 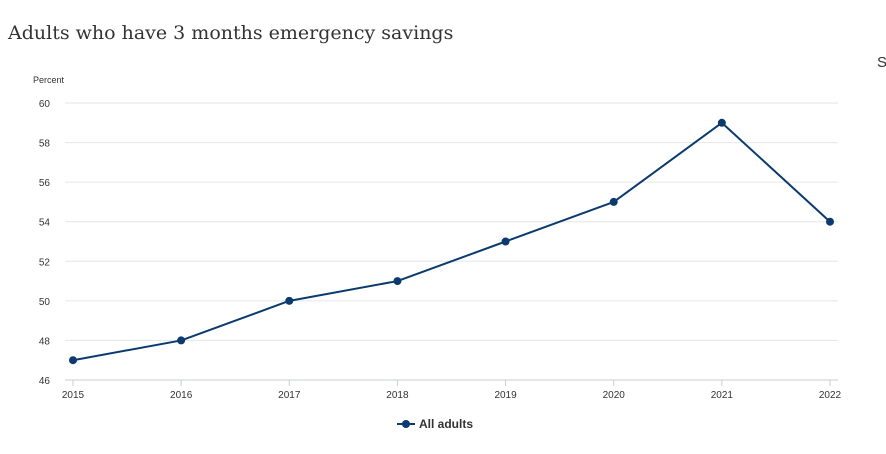 What do you see at coordinates (181, 395) in the screenshot?
I see `x-tick-label: 2016` at bounding box center [181, 395].